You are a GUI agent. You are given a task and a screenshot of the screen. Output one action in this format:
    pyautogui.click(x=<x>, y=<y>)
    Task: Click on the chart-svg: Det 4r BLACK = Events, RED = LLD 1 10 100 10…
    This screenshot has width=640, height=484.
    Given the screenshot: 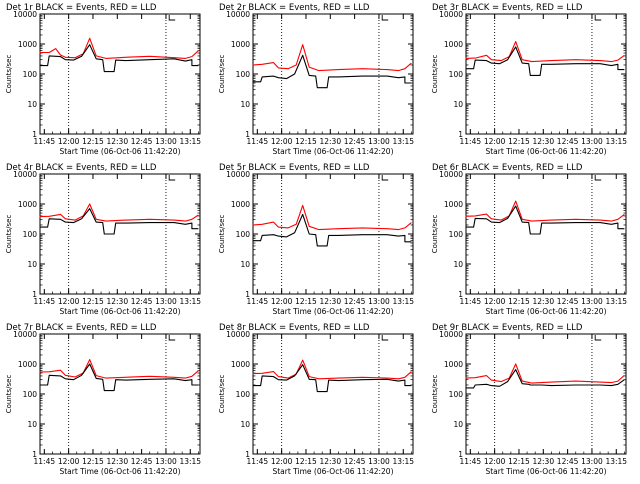 What is the action you would take?
    pyautogui.click(x=103, y=239)
    